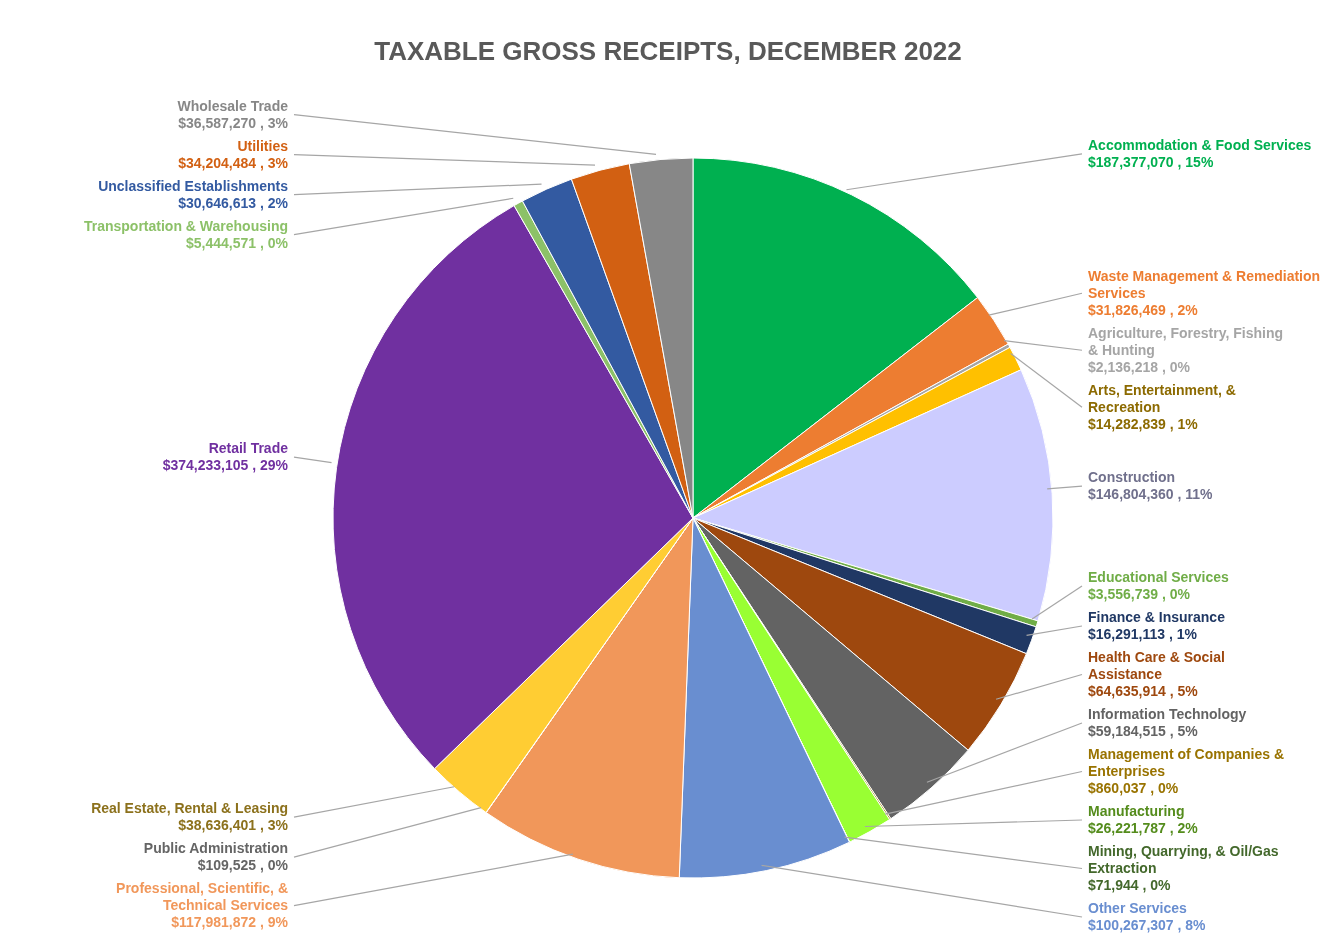 The height and width of the screenshot is (946, 1338). What do you see at coordinates (1143, 309) in the screenshot?
I see `data-label: $31,826,469 , 2%` at bounding box center [1143, 309].